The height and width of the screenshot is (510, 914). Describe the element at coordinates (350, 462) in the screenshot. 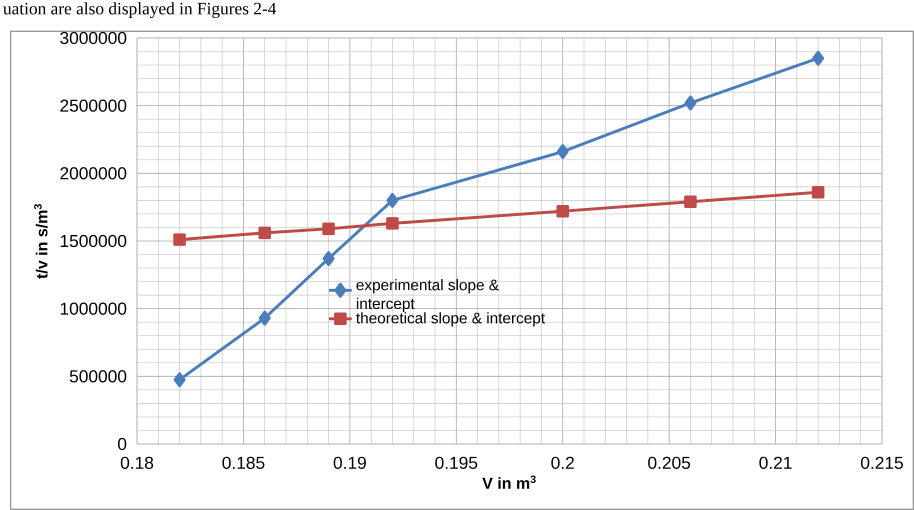

I see `x-tick-label: 0.19` at that location.